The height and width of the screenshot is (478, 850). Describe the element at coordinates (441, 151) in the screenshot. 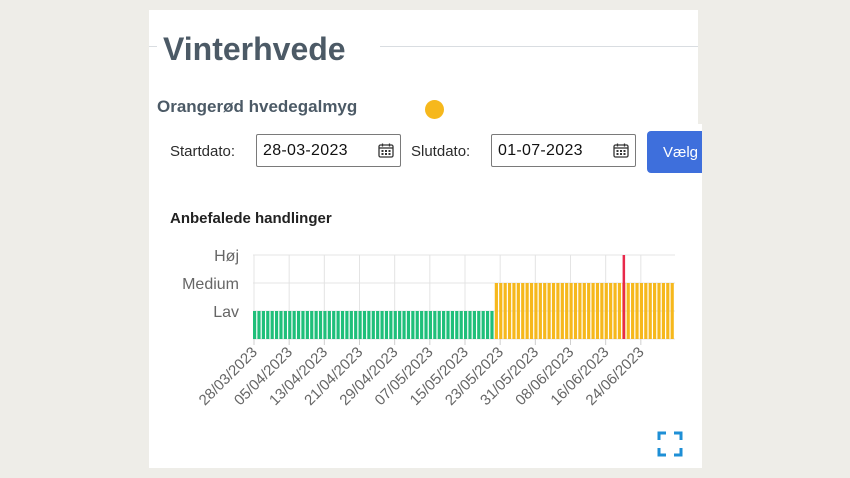

I see `end-date-label: Slutdato:` at that location.